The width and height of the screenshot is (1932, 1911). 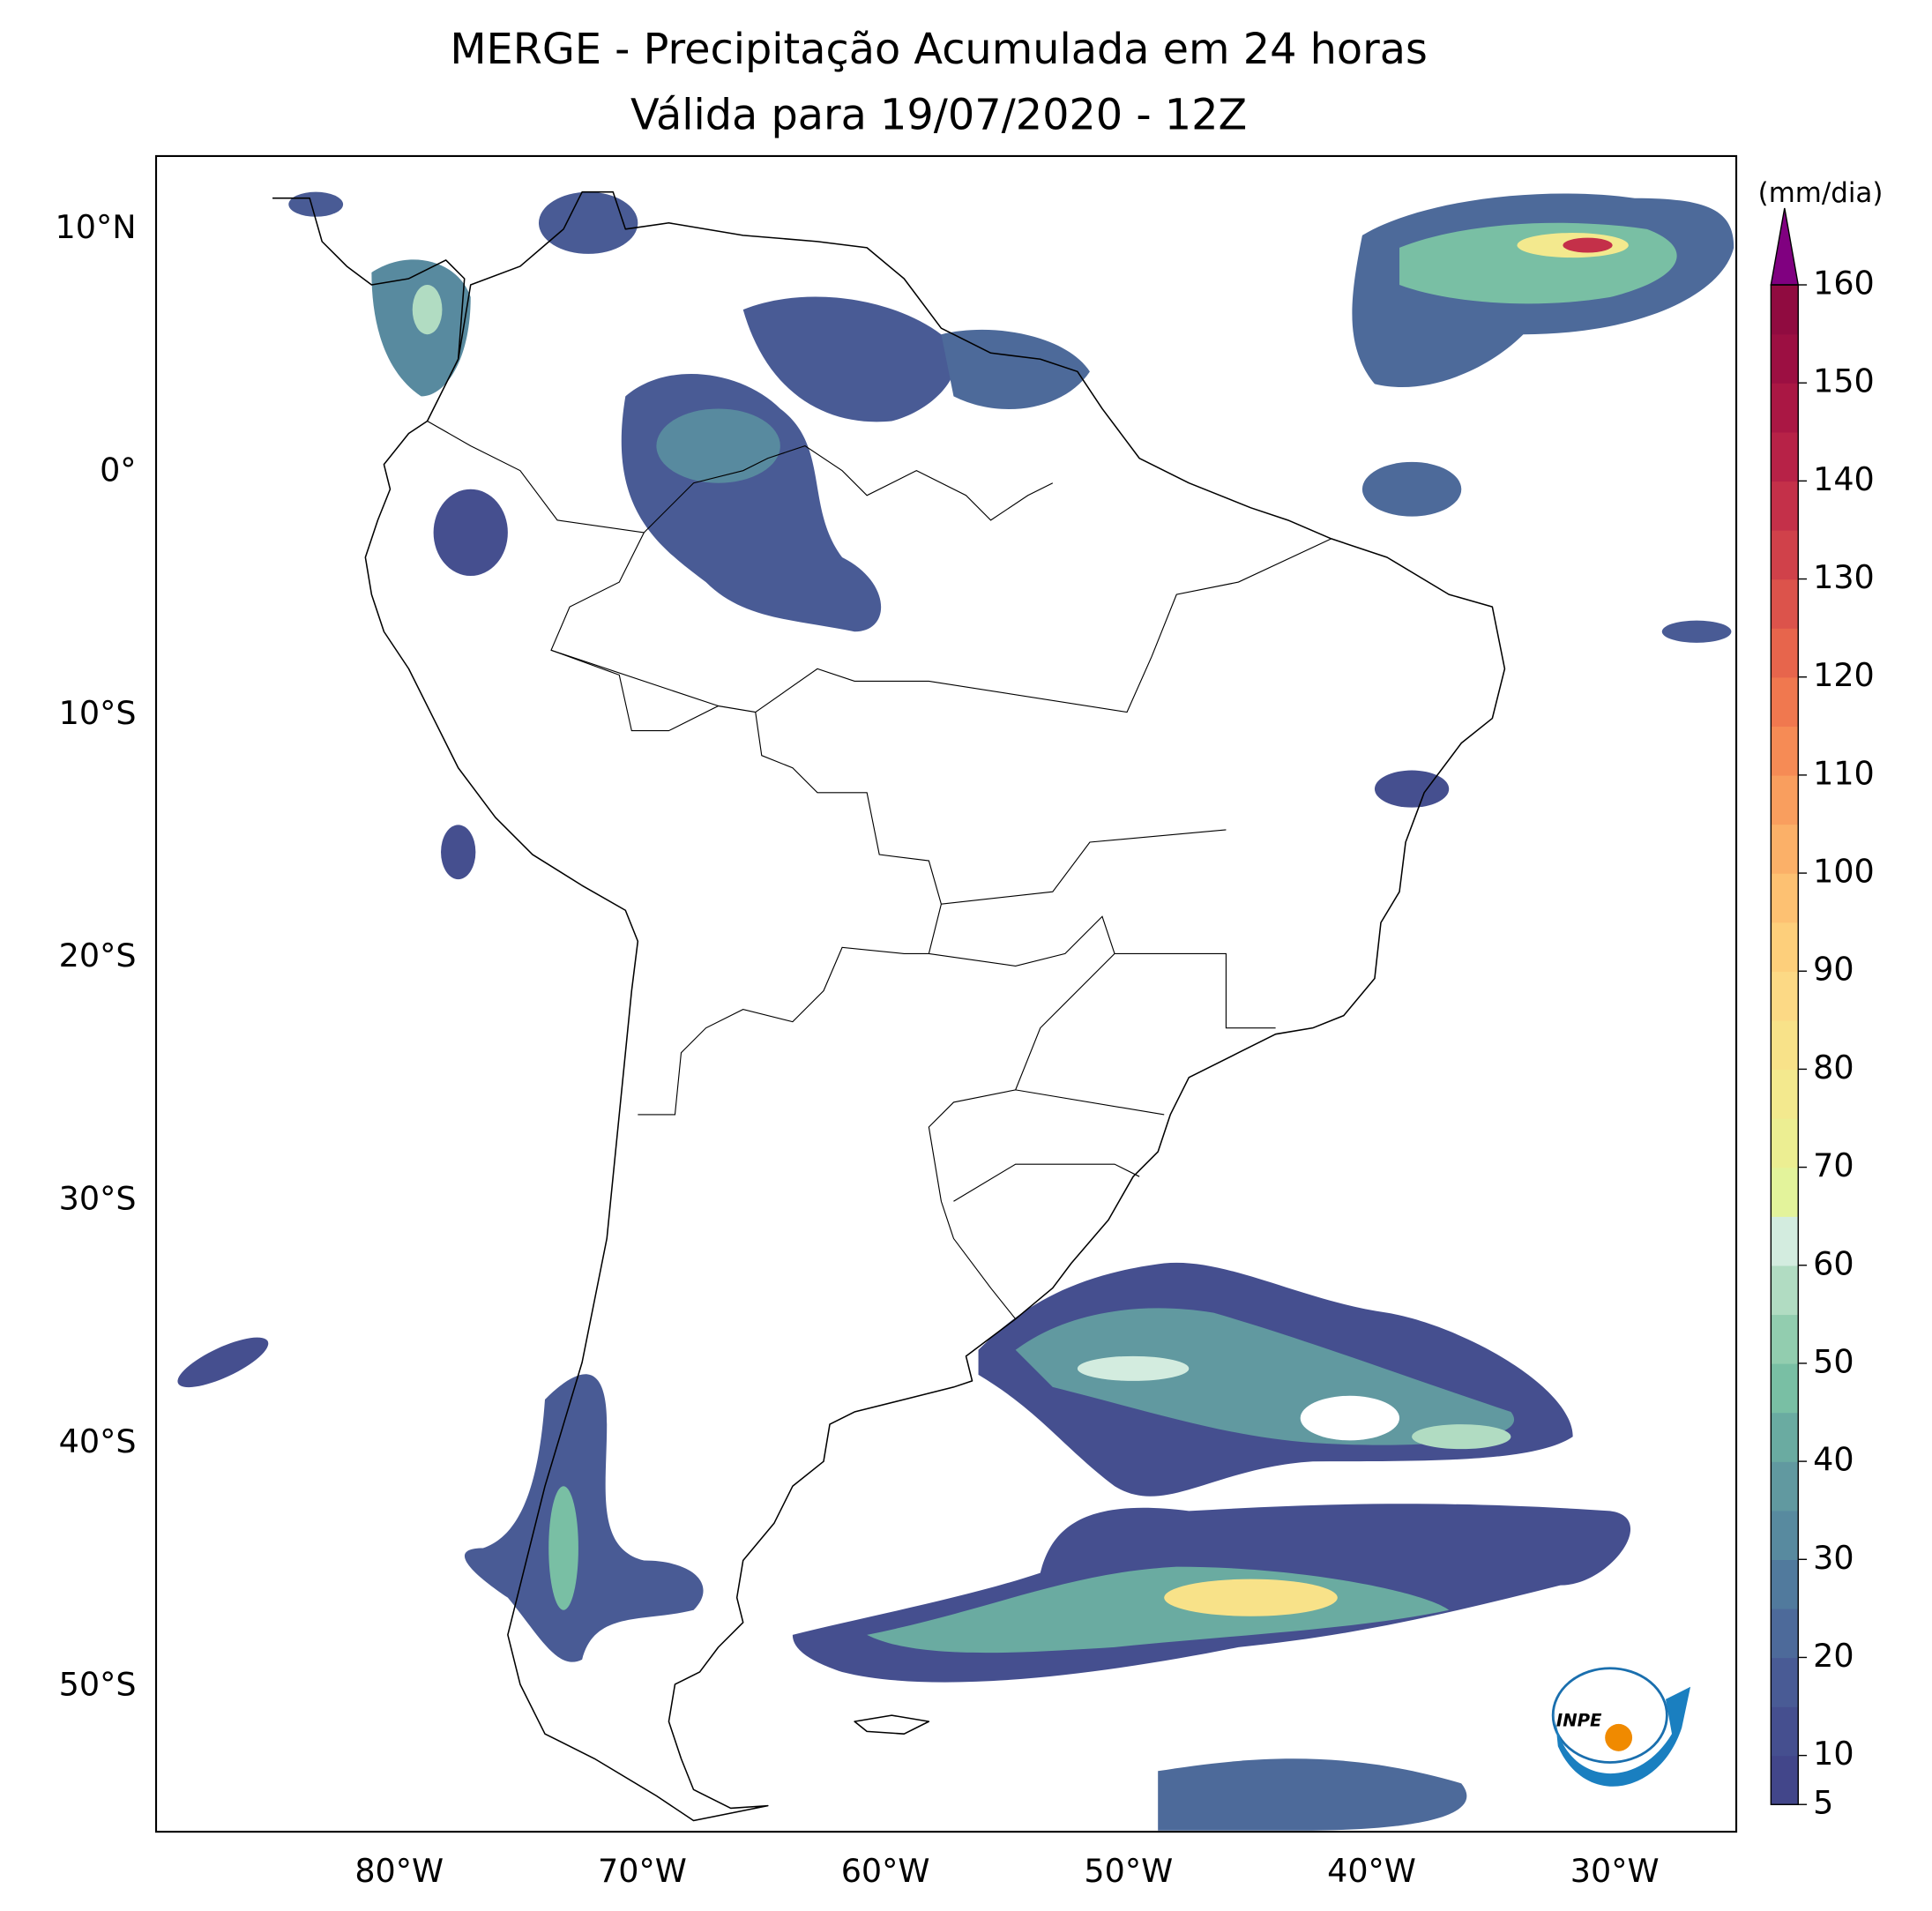 What do you see at coordinates (1821, 193) in the screenshot?
I see `colorbar-label: (mm/dia)` at bounding box center [1821, 193].